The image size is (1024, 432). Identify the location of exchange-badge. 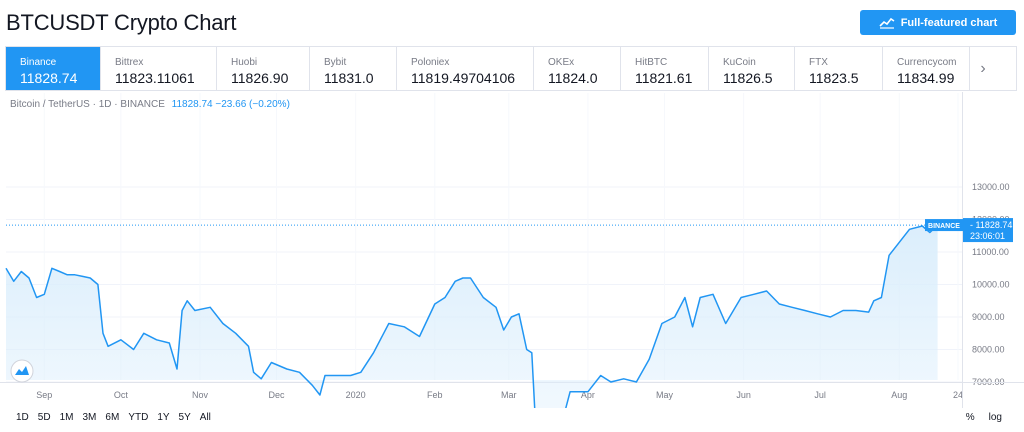
(944, 225).